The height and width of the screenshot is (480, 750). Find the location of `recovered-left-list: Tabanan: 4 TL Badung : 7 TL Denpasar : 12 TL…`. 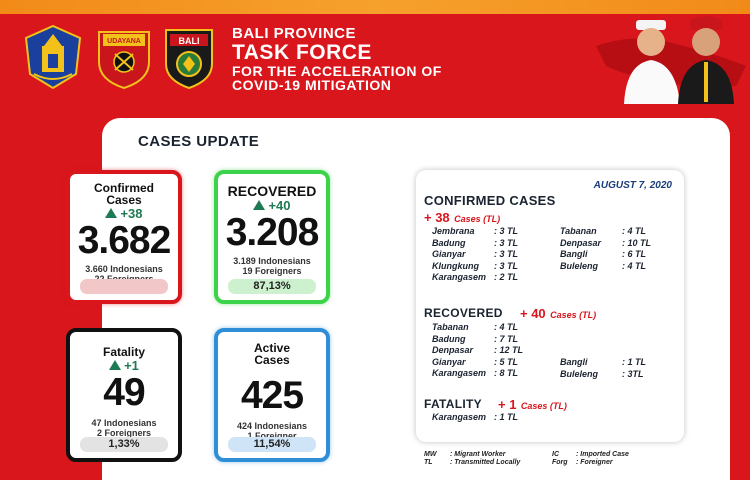

recovered-left-list: Tabanan: 4 TL Badung : 7 TL Denpasar : 12 TL… is located at coordinates (499, 351).